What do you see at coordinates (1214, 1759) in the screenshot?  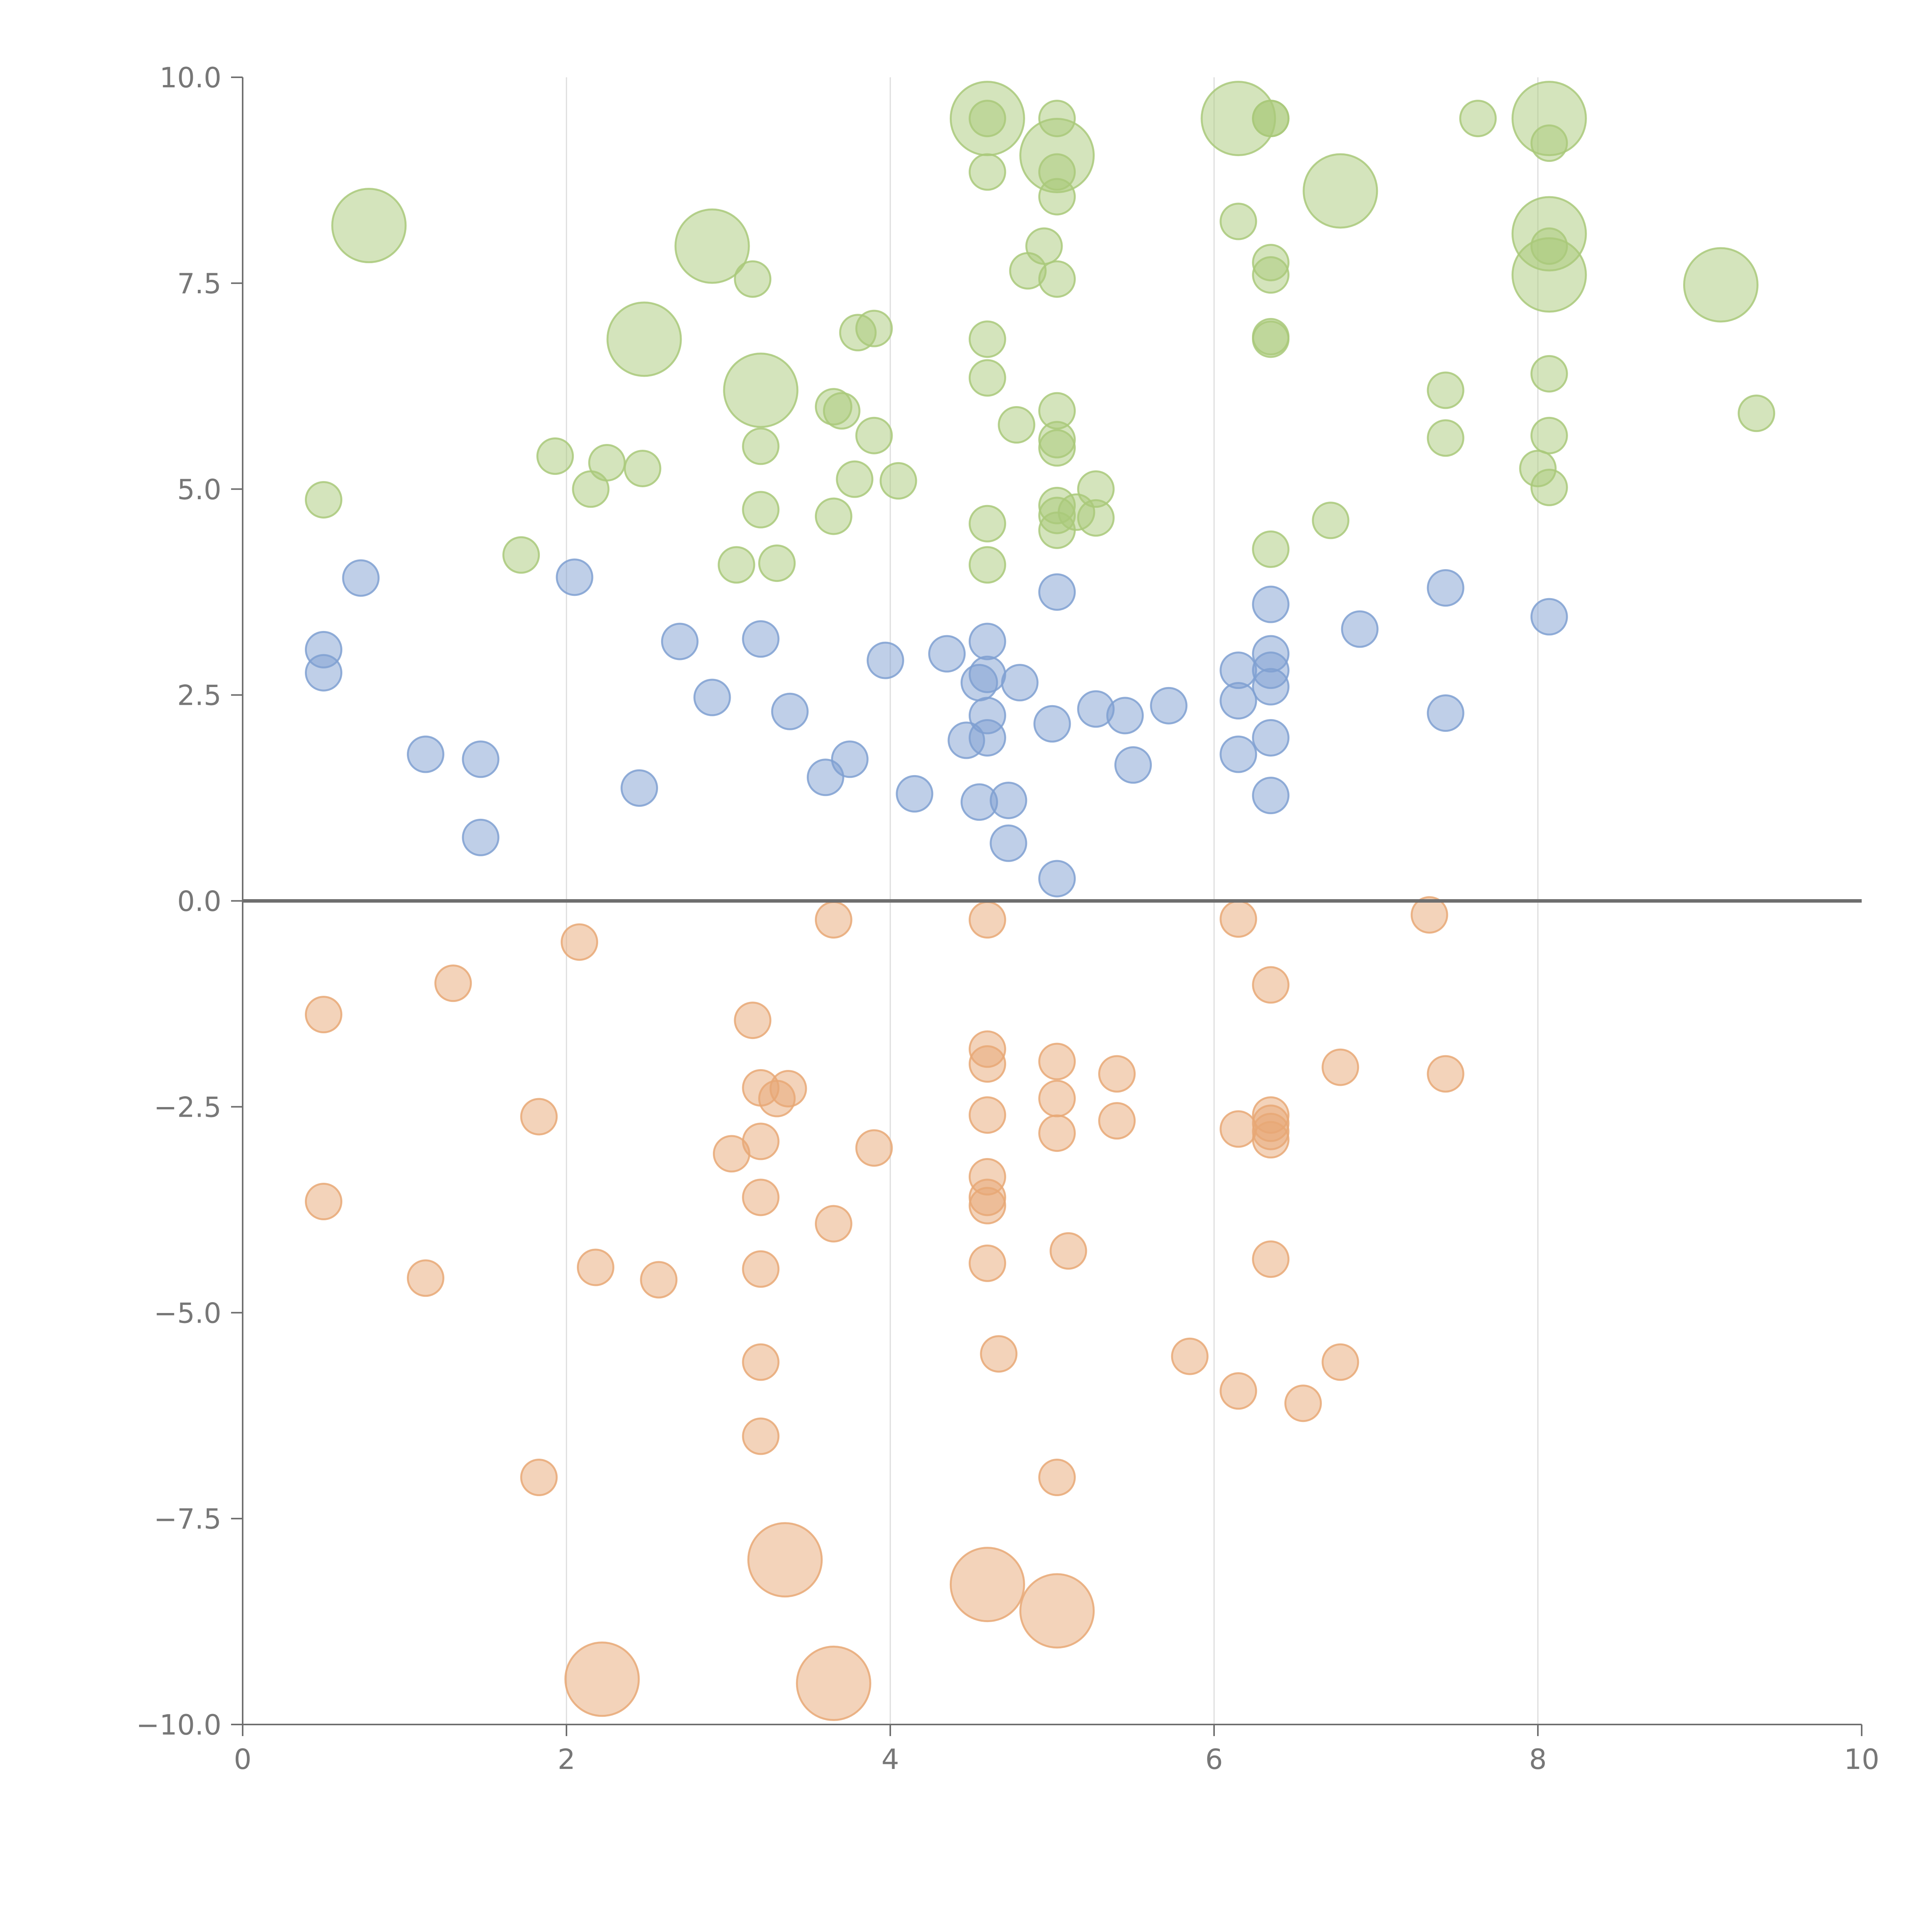 I see `x-tick-label-6: 6` at bounding box center [1214, 1759].